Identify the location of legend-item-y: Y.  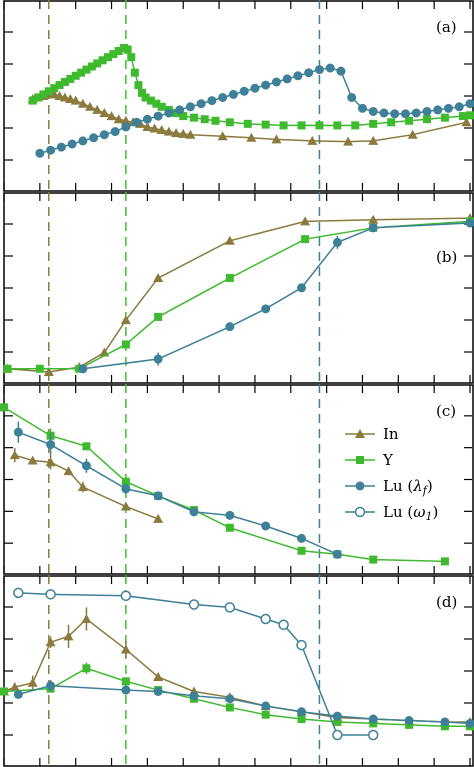
(369, 460).